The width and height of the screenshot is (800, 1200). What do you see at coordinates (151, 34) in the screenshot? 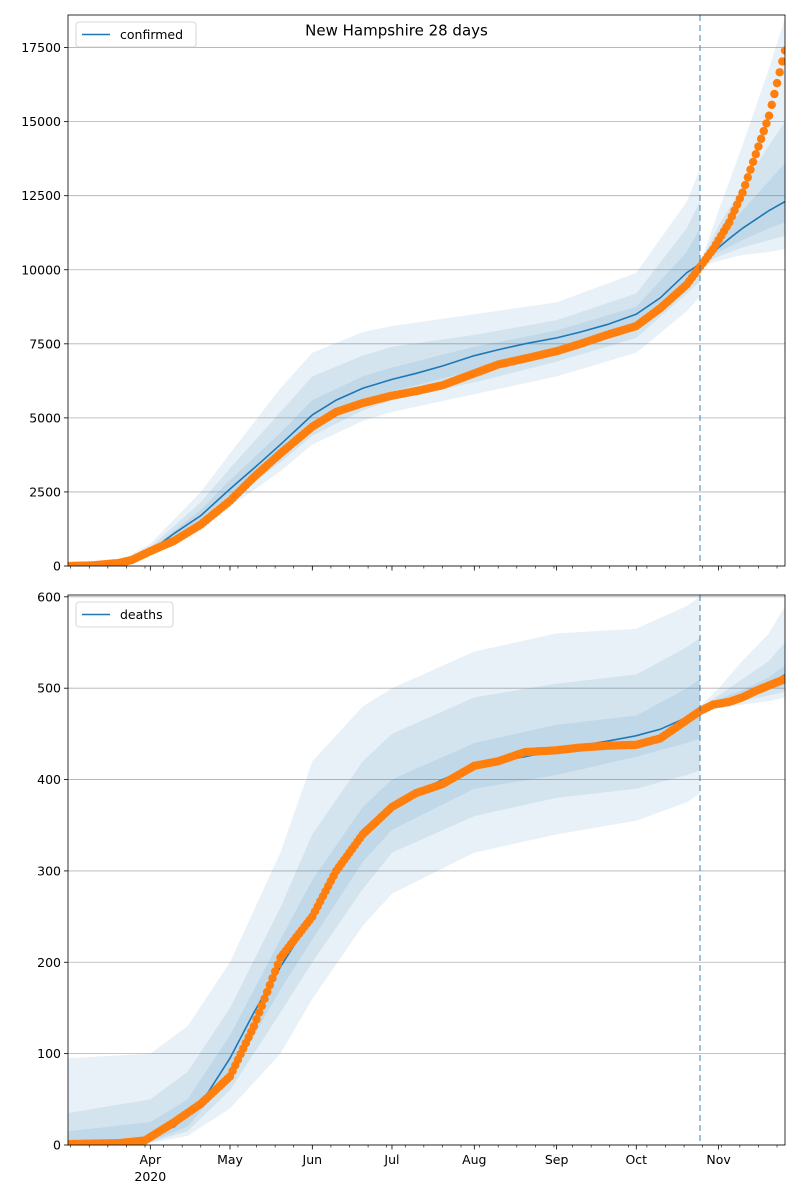
I see `legend-label: confirmed` at bounding box center [151, 34].